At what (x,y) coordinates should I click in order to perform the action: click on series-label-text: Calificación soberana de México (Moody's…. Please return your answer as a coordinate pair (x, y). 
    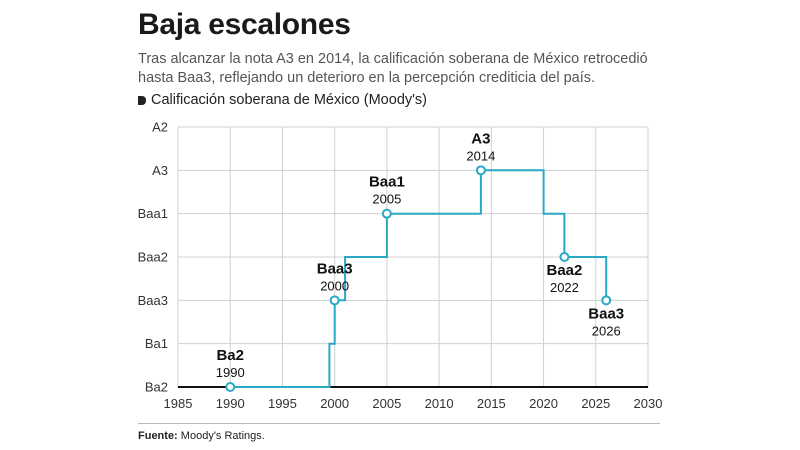
    Looking at the image, I should click on (289, 100).